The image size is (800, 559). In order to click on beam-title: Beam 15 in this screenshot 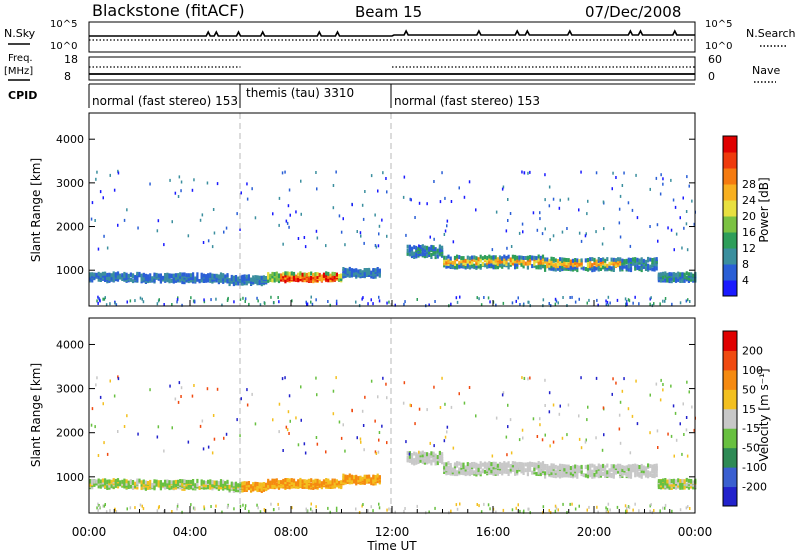, I will do `click(388, 12)`.